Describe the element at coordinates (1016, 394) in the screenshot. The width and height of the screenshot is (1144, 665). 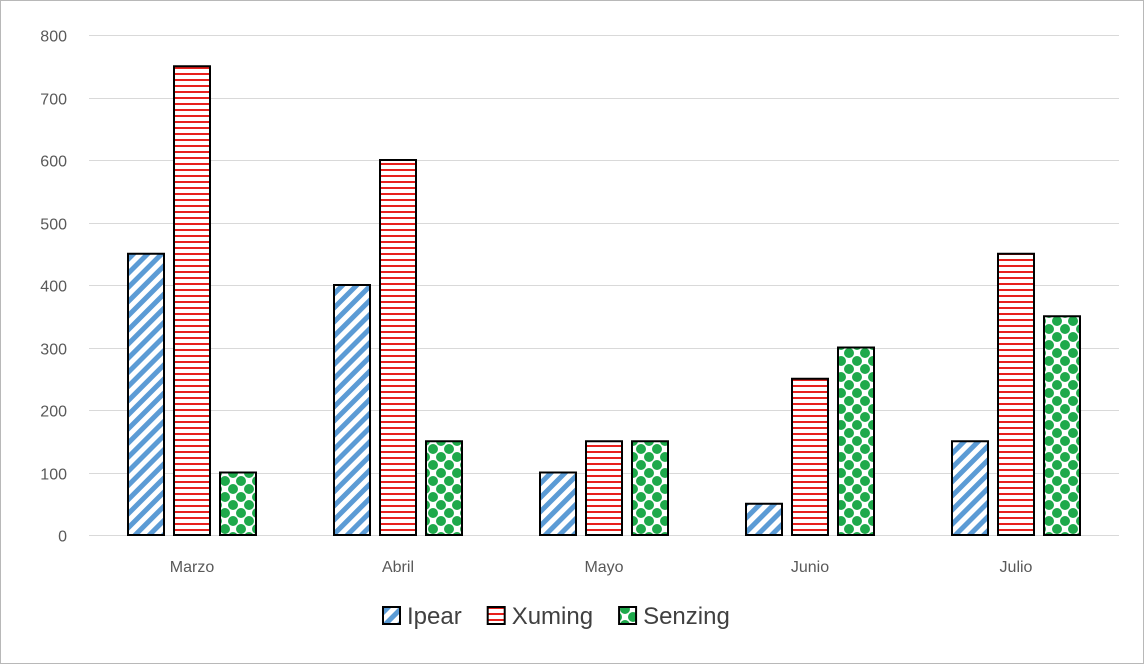
I see `bar-xuming-julio` at that location.